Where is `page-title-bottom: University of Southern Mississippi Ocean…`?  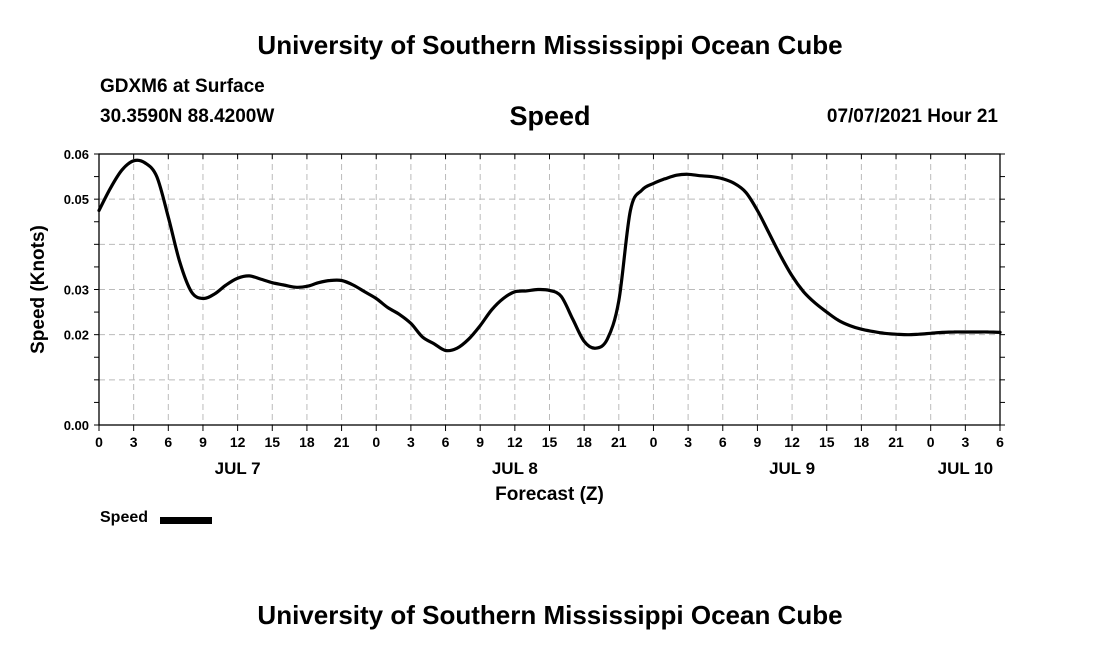 page-title-bottom: University of Southern Mississippi Ocean… is located at coordinates (550, 615).